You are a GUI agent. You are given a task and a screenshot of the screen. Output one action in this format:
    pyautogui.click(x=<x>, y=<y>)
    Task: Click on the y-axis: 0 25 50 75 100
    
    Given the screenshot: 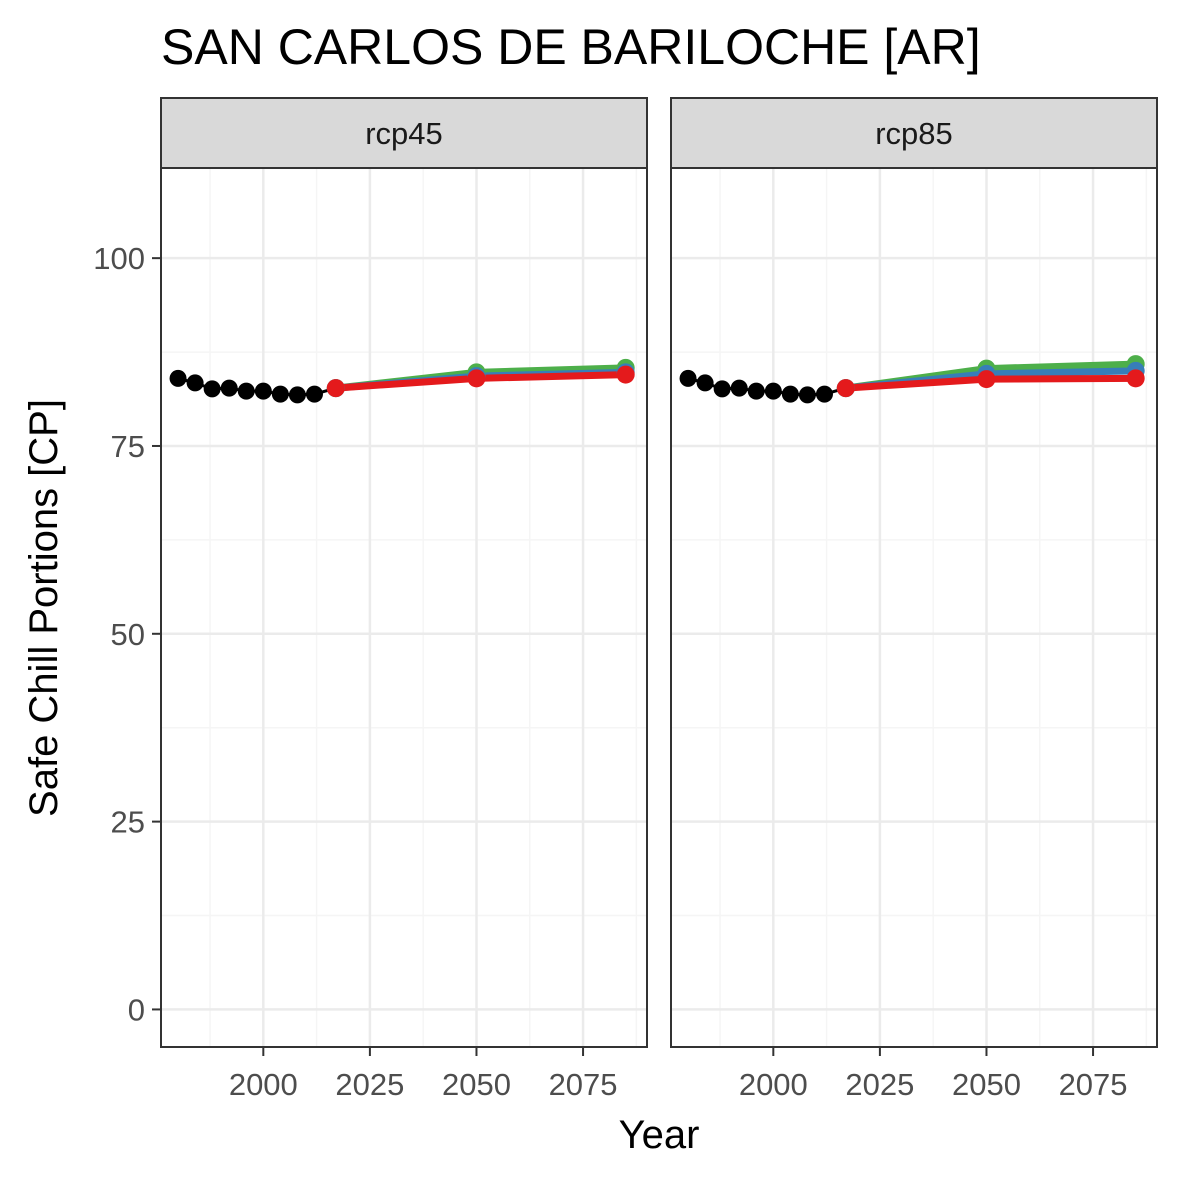 What is the action you would take?
    pyautogui.click(x=127, y=634)
    